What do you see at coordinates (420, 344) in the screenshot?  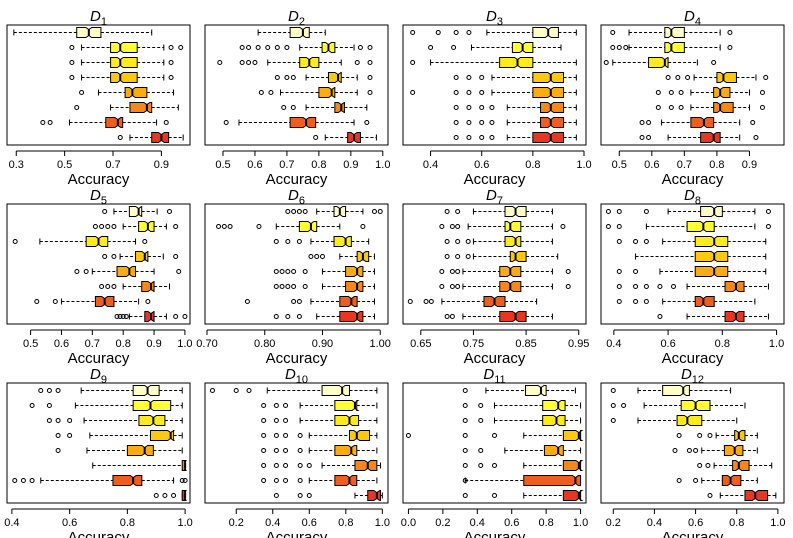 I see `x-tick-label: 0.65` at bounding box center [420, 344].